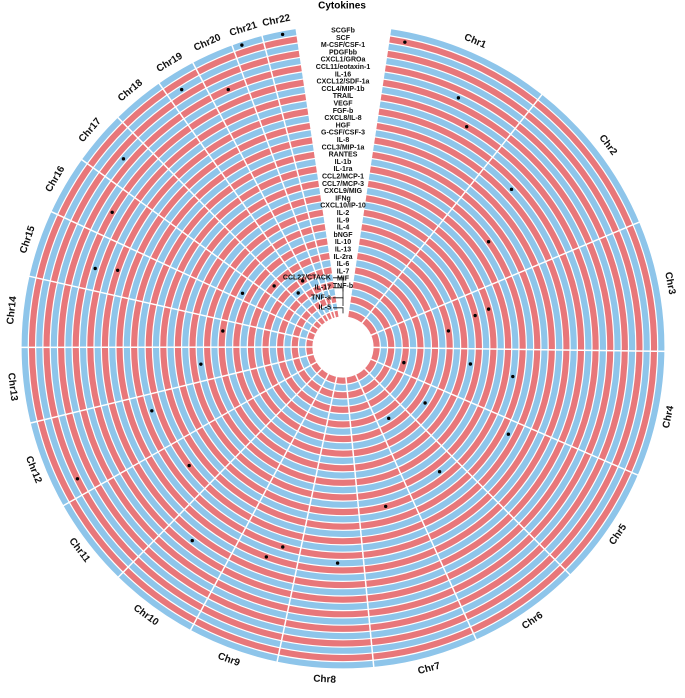 Image resolution: width=685 pixels, height=698 pixels. I want to click on chromosome-label: Chr21, so click(243, 29).